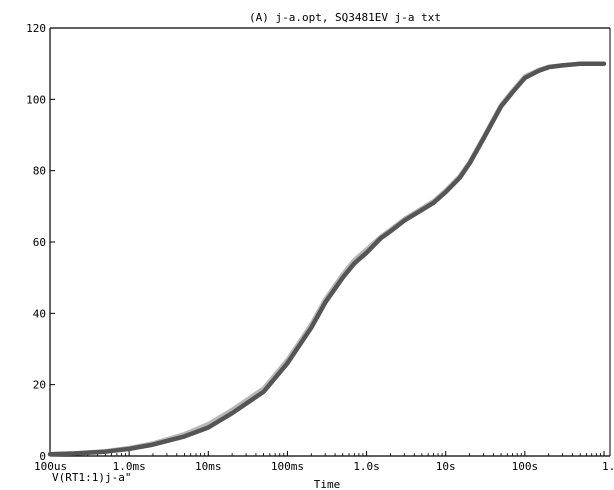 This screenshot has height=490, width=614. I want to click on x-tick-label: 100ms, so click(287, 466).